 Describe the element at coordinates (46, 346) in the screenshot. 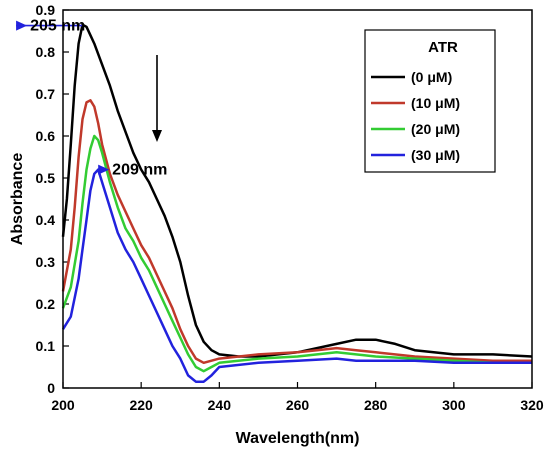

I see `y-tick-label: 0.1` at that location.